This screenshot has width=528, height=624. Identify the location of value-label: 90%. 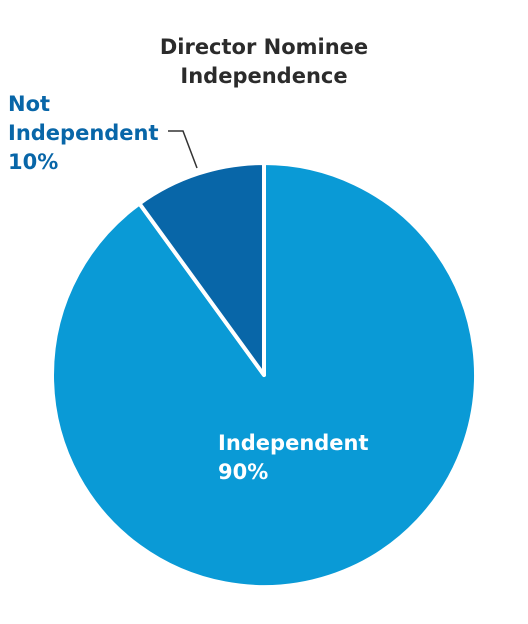
(243, 472).